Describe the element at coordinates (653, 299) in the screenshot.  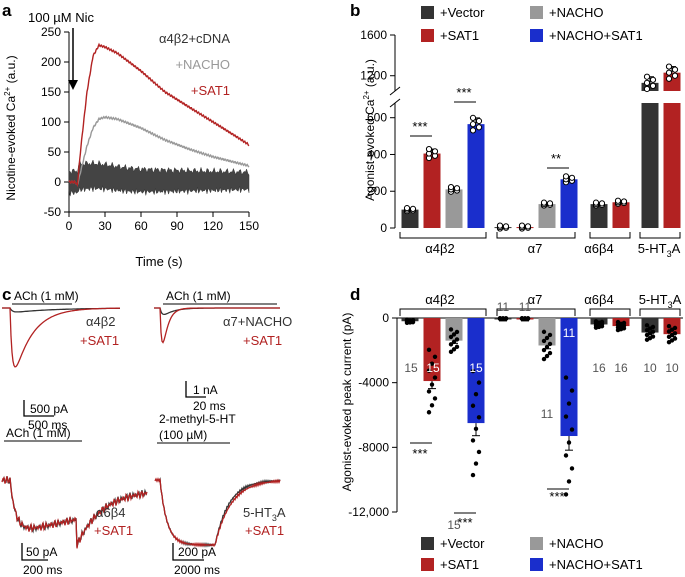
I see `d-5ht3a-main: 5-HT` at that location.